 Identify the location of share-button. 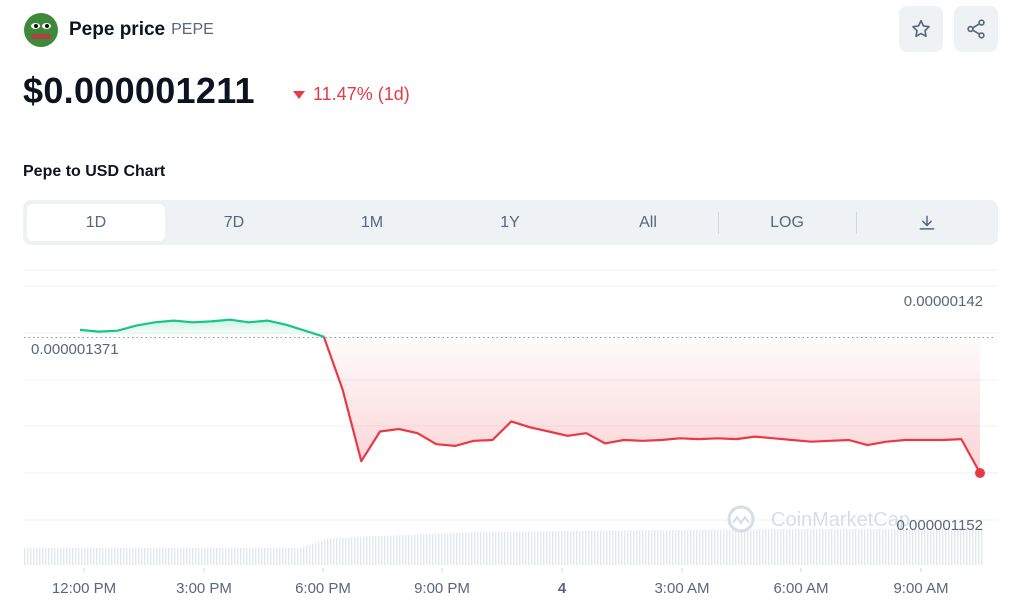
(976, 29).